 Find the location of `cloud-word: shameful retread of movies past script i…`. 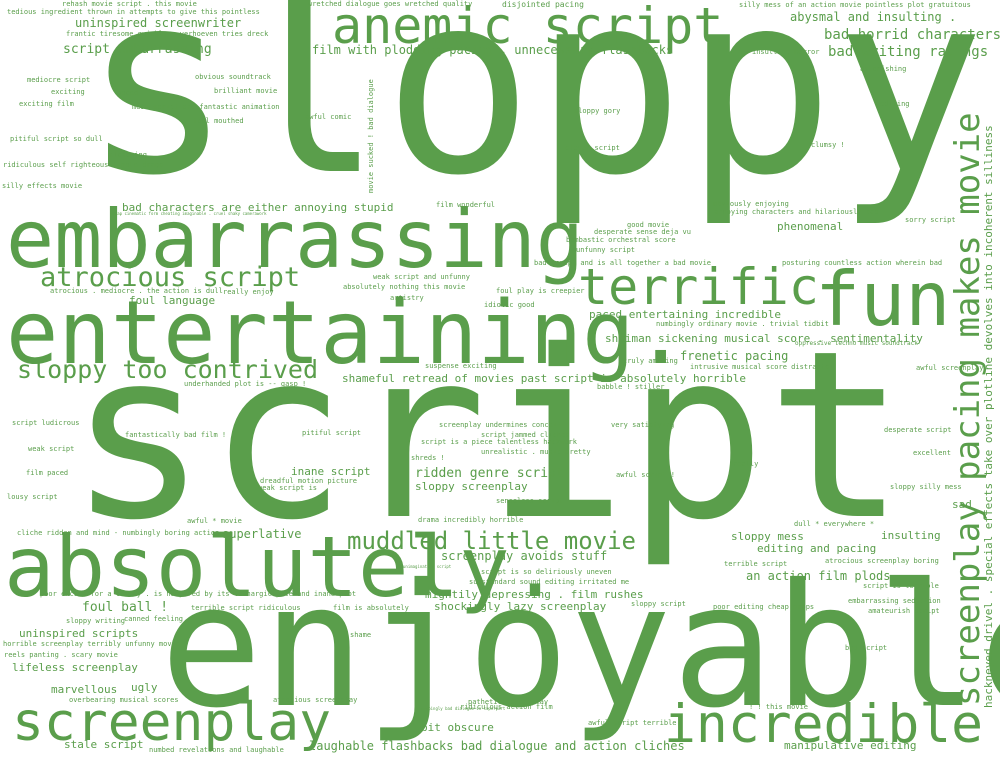

cloud-word: shameful retread of movies past script i… is located at coordinates (544, 378).